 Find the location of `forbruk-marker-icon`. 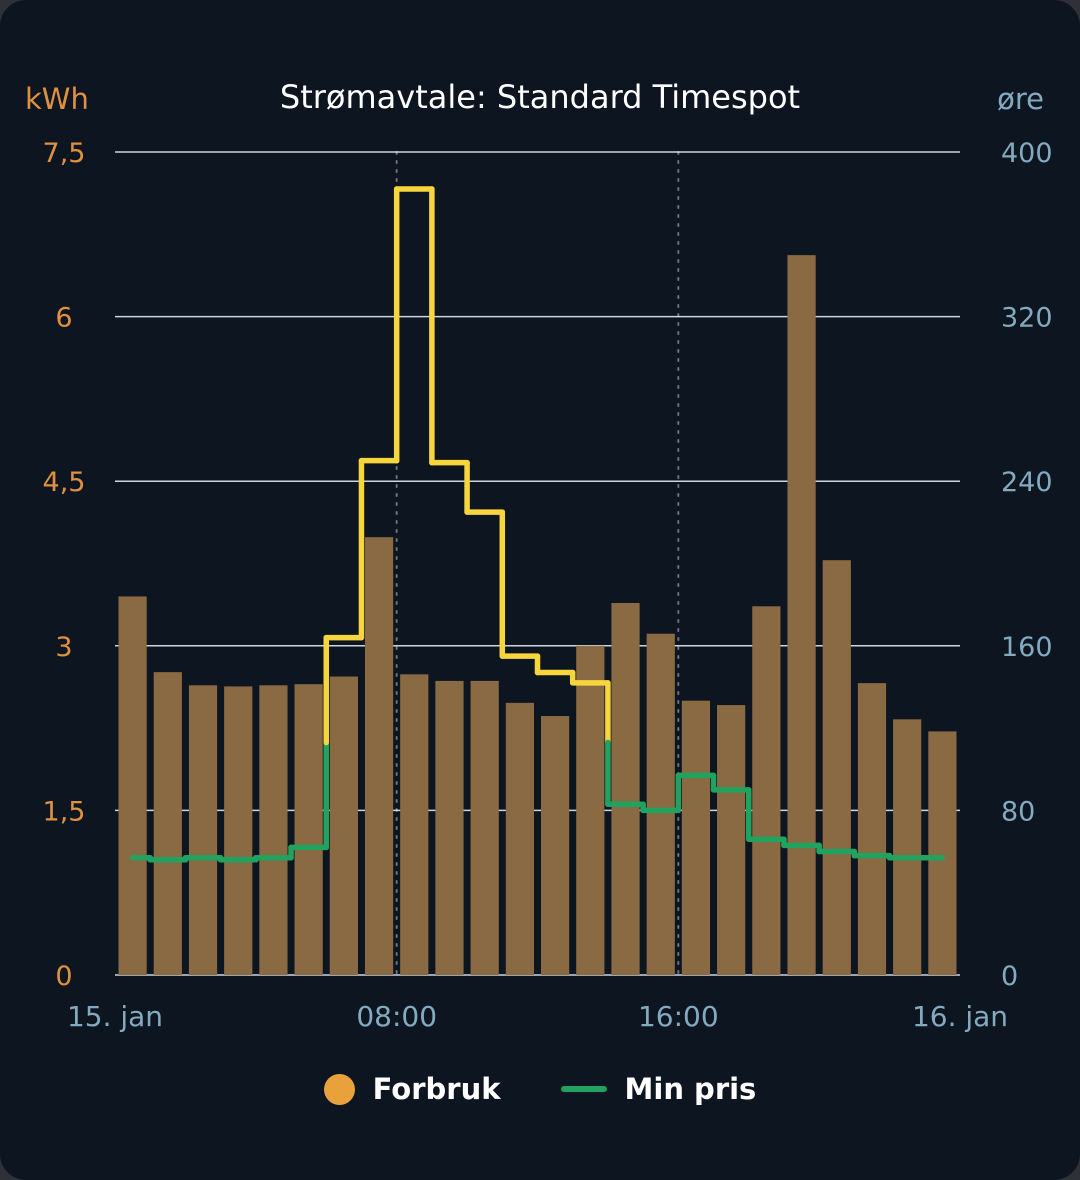

forbruk-marker-icon is located at coordinates (339, 1089).